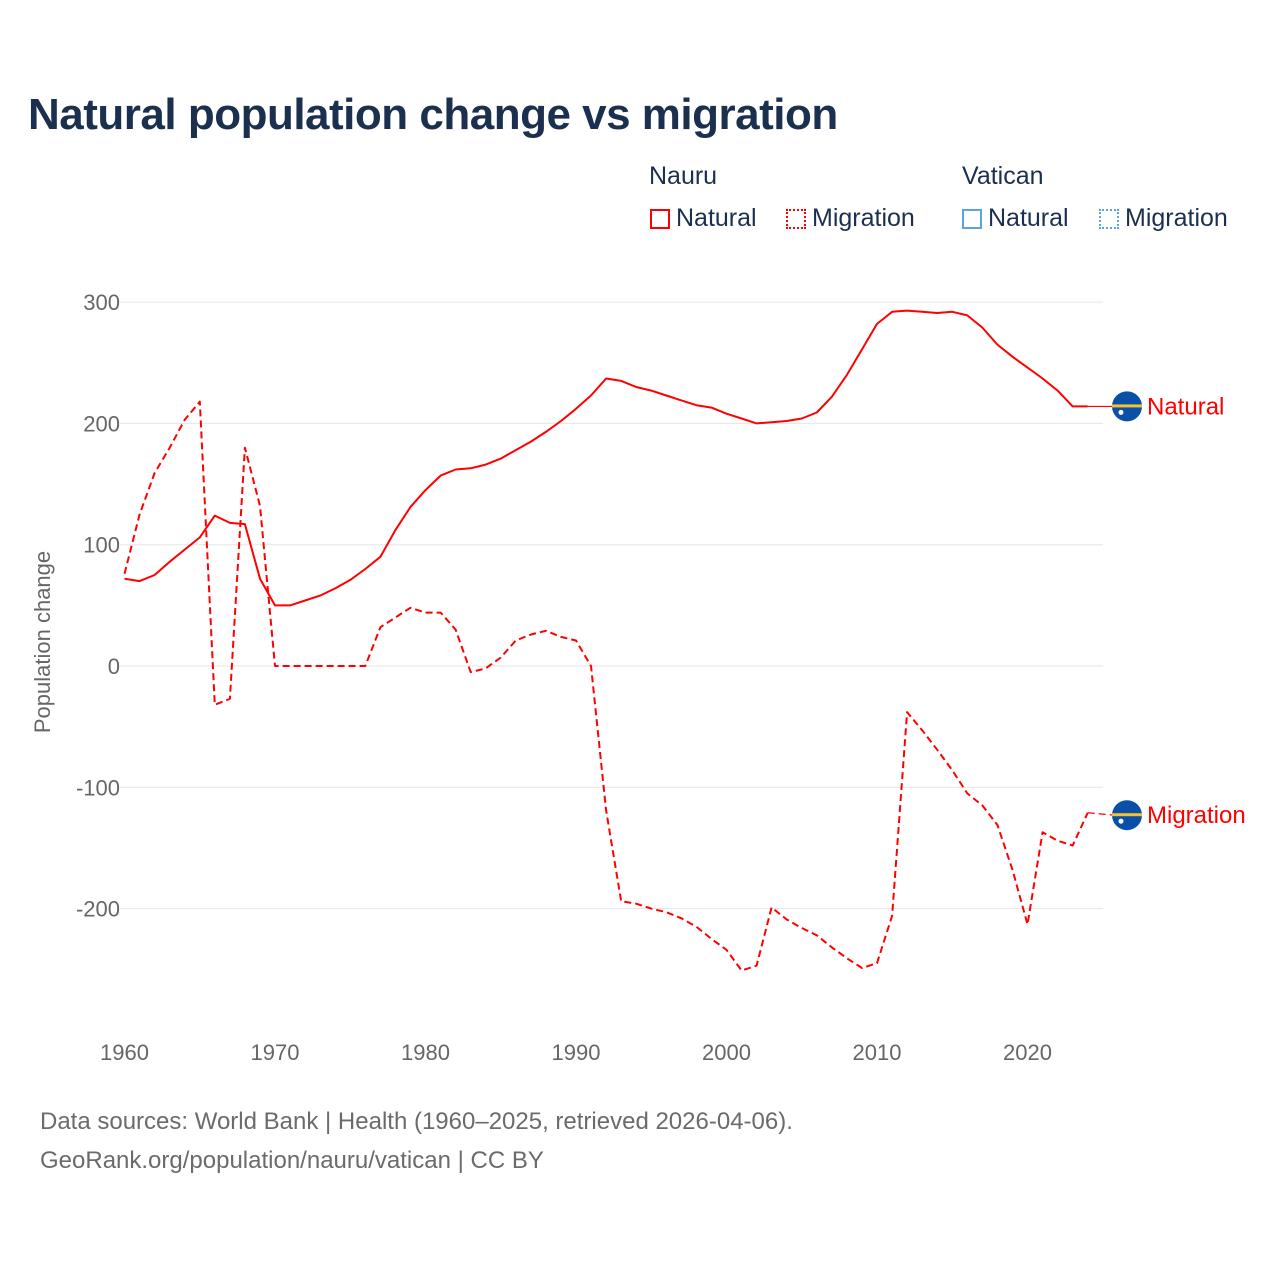 This screenshot has height=1280, width=1280. Describe the element at coordinates (1196, 815) in the screenshot. I see `end-label-migration: Migration` at that location.